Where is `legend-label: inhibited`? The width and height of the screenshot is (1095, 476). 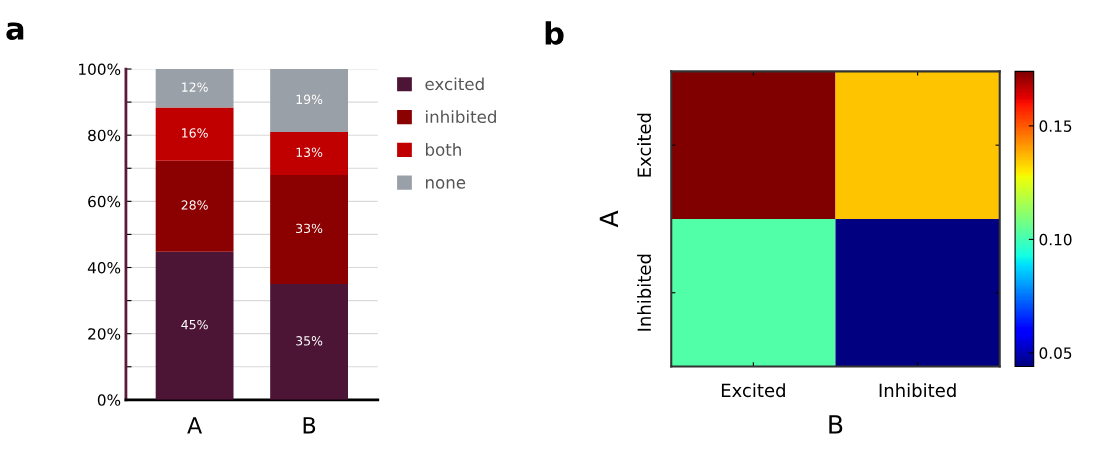 legend-label: inhibited is located at coordinates (461, 117).